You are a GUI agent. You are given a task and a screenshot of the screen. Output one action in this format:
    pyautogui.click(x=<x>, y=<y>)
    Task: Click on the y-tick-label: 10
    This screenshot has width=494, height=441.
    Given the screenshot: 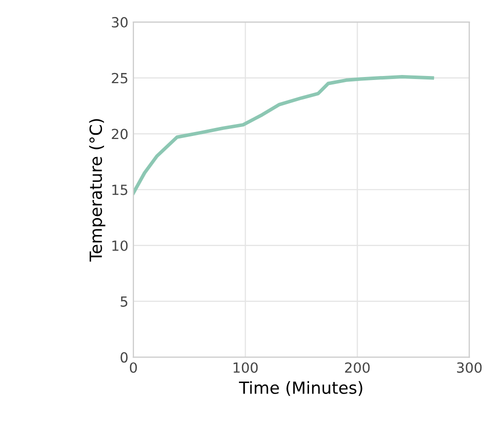 What is the action you would take?
    pyautogui.click(x=120, y=245)
    